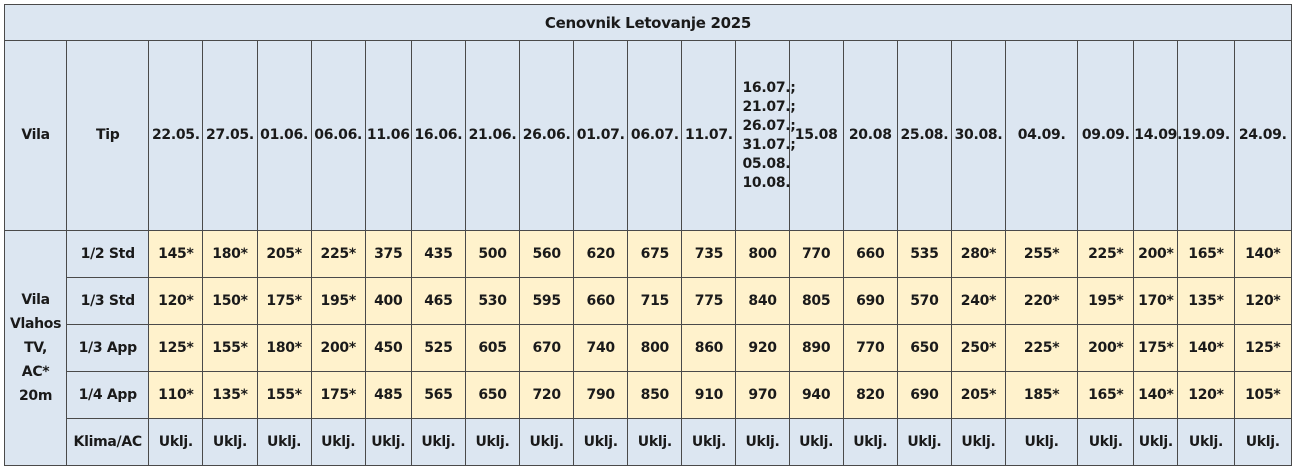 The height and width of the screenshot is (472, 1296). I want to click on price-cell: 255*, so click(1042, 254).